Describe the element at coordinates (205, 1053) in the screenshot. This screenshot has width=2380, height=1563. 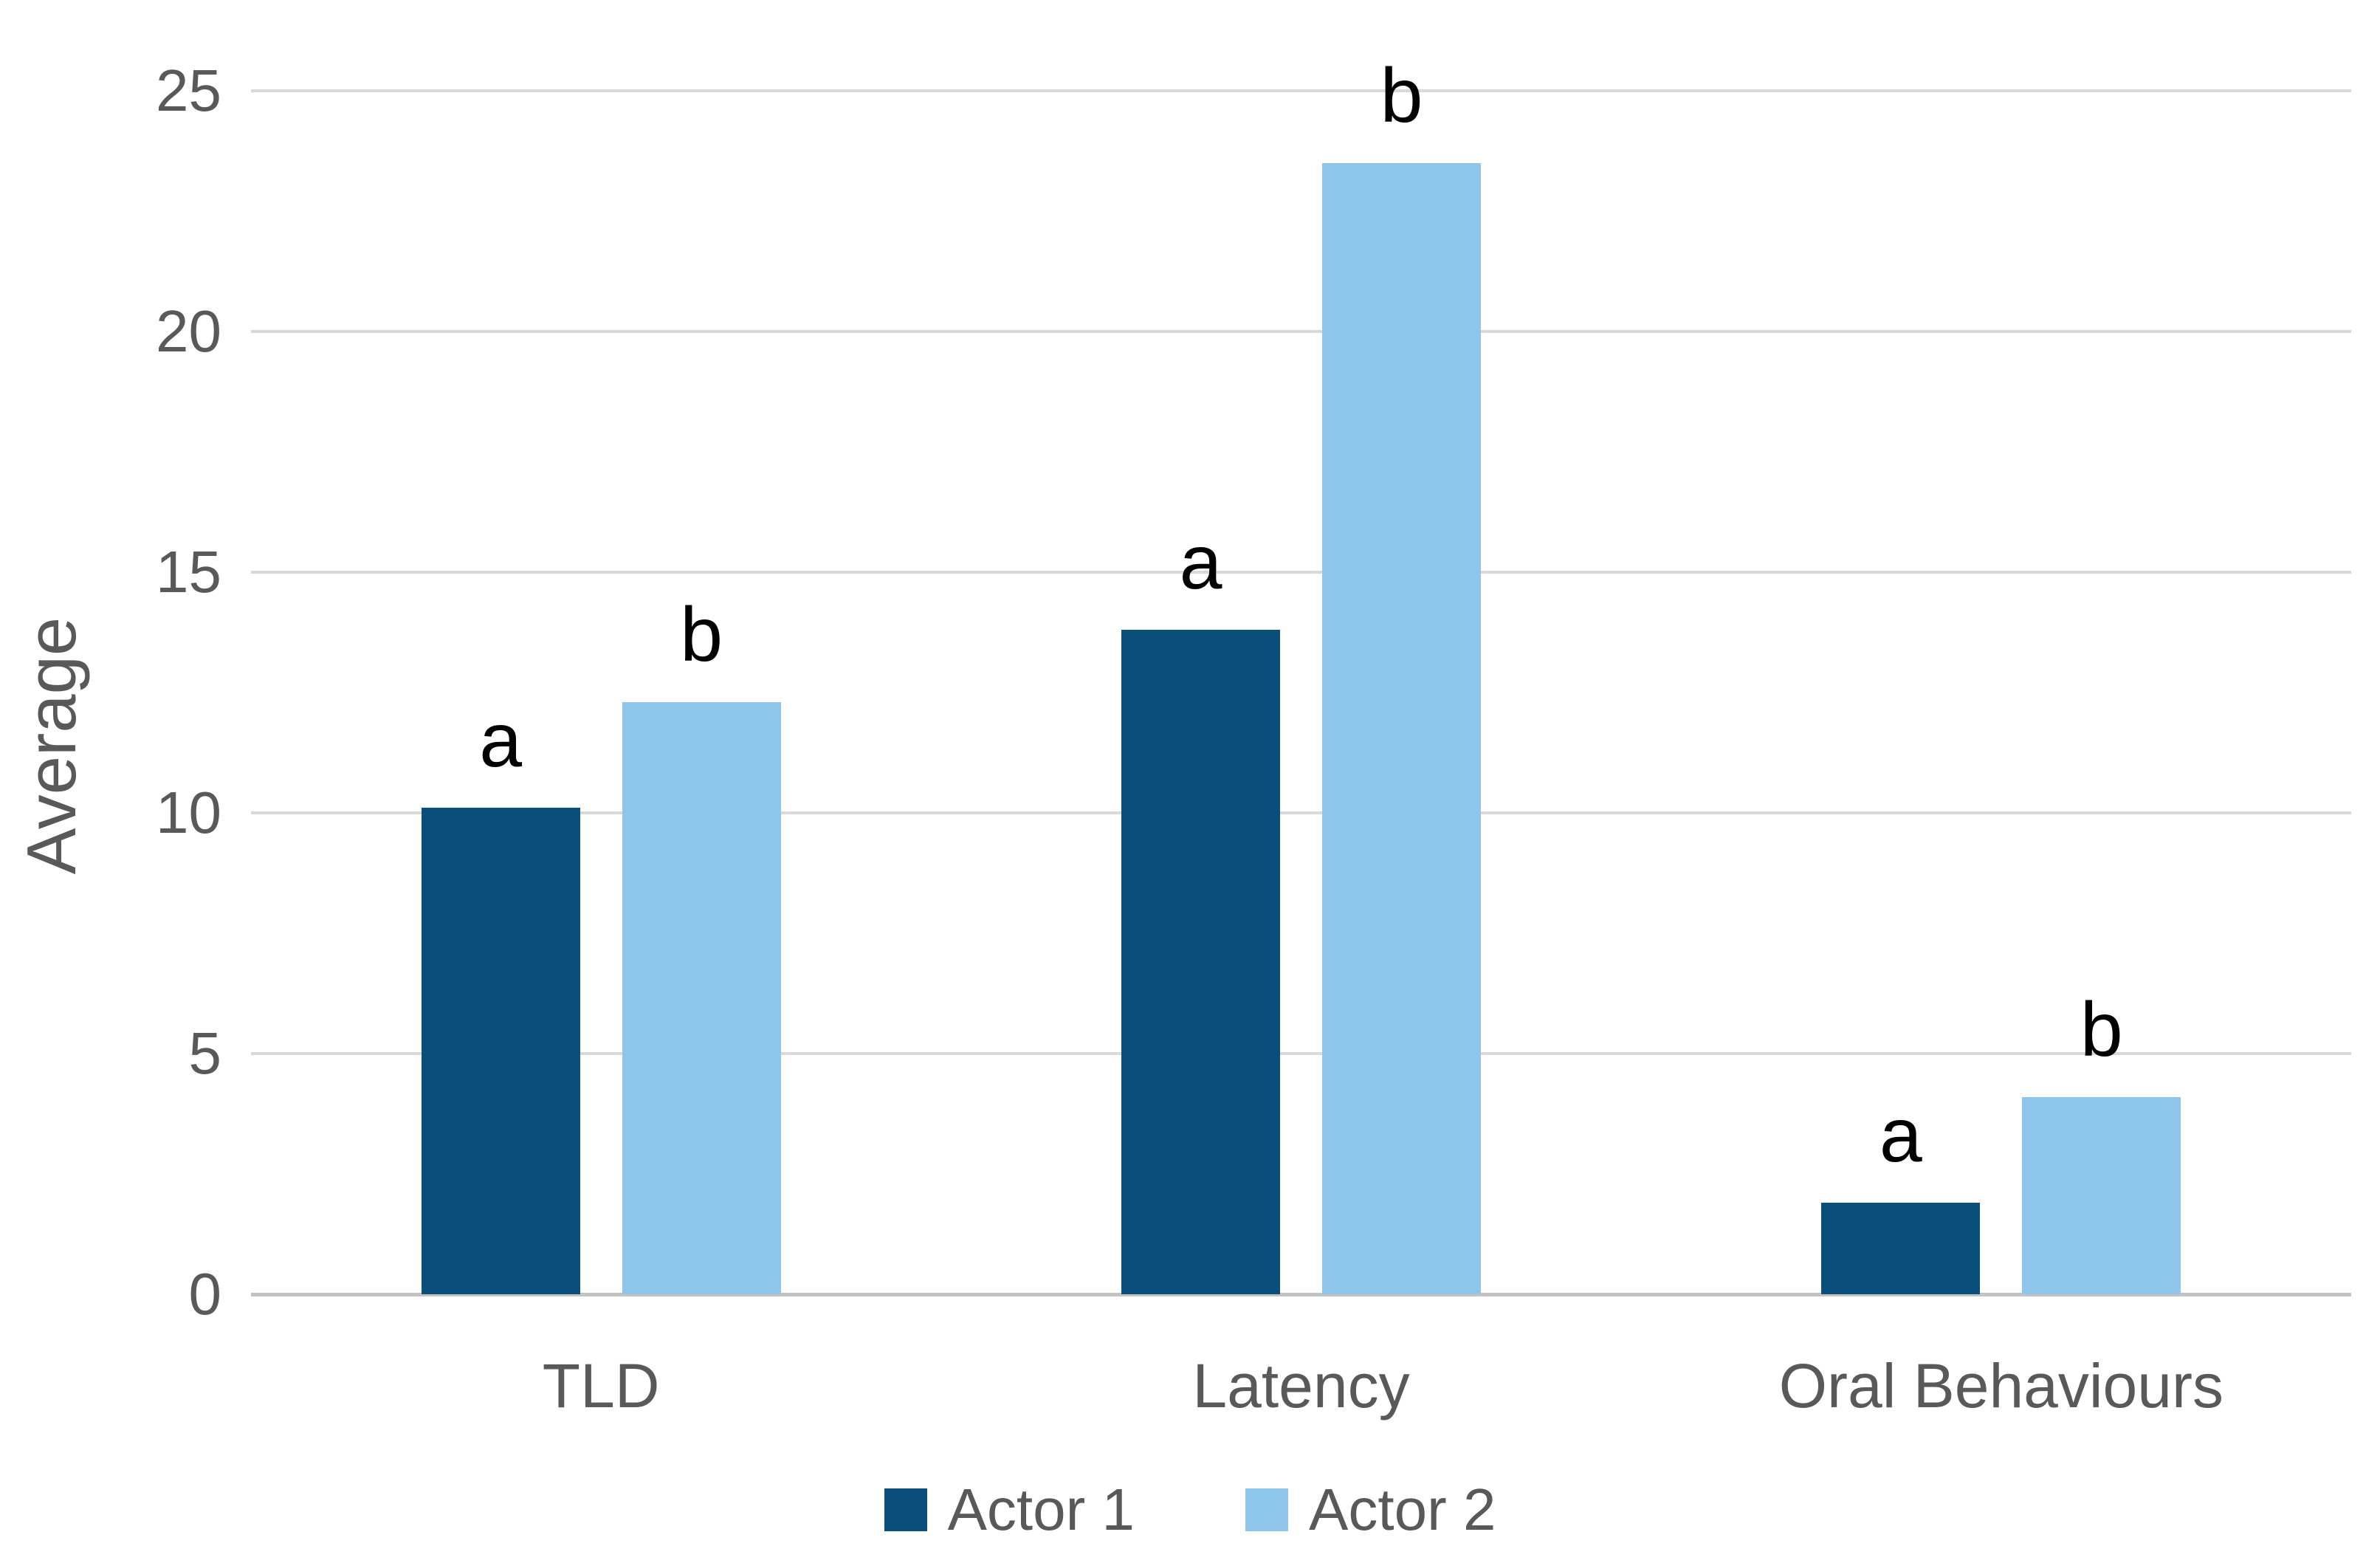
I see `y-tick-label: 5` at that location.